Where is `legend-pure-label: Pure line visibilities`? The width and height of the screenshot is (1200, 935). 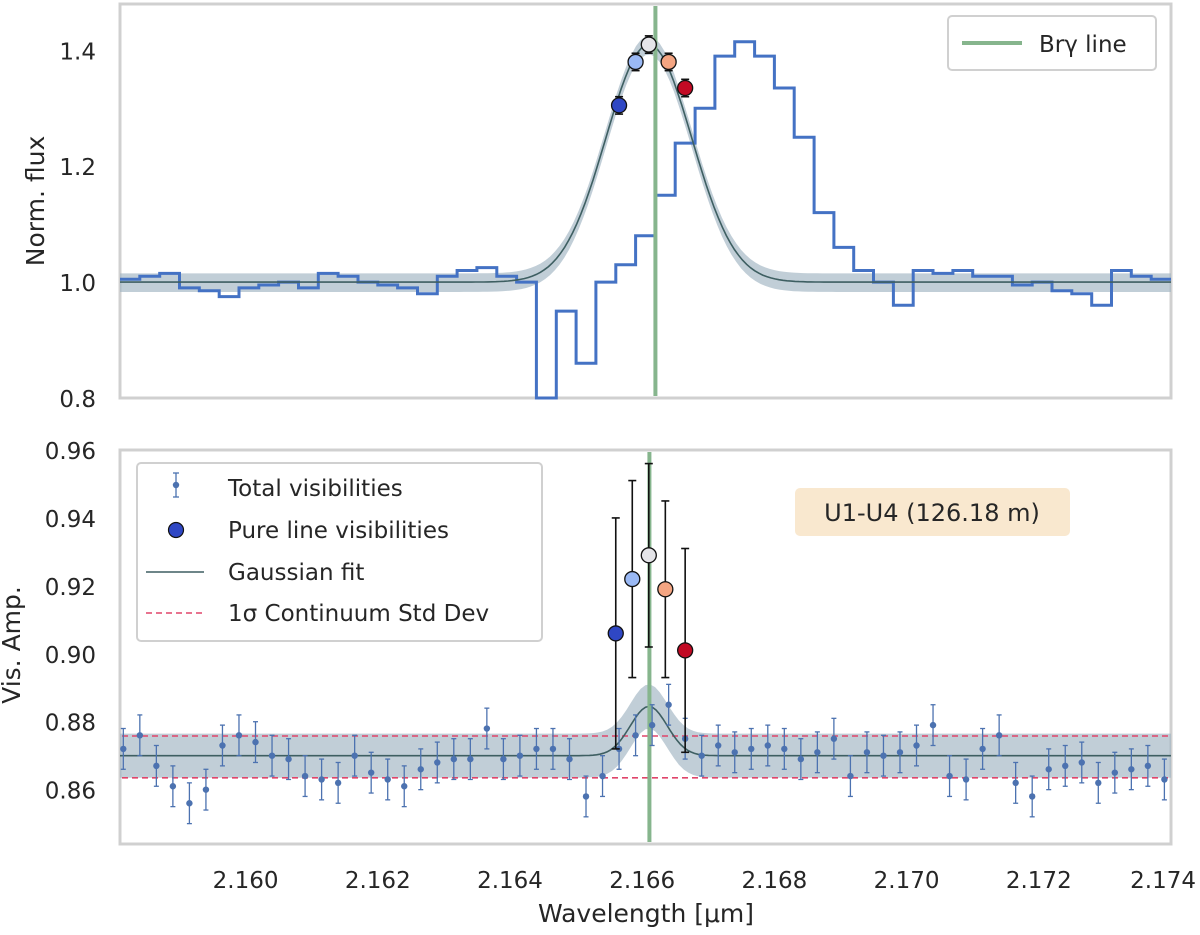 legend-pure-label: Pure line visibilities is located at coordinates (338, 531).